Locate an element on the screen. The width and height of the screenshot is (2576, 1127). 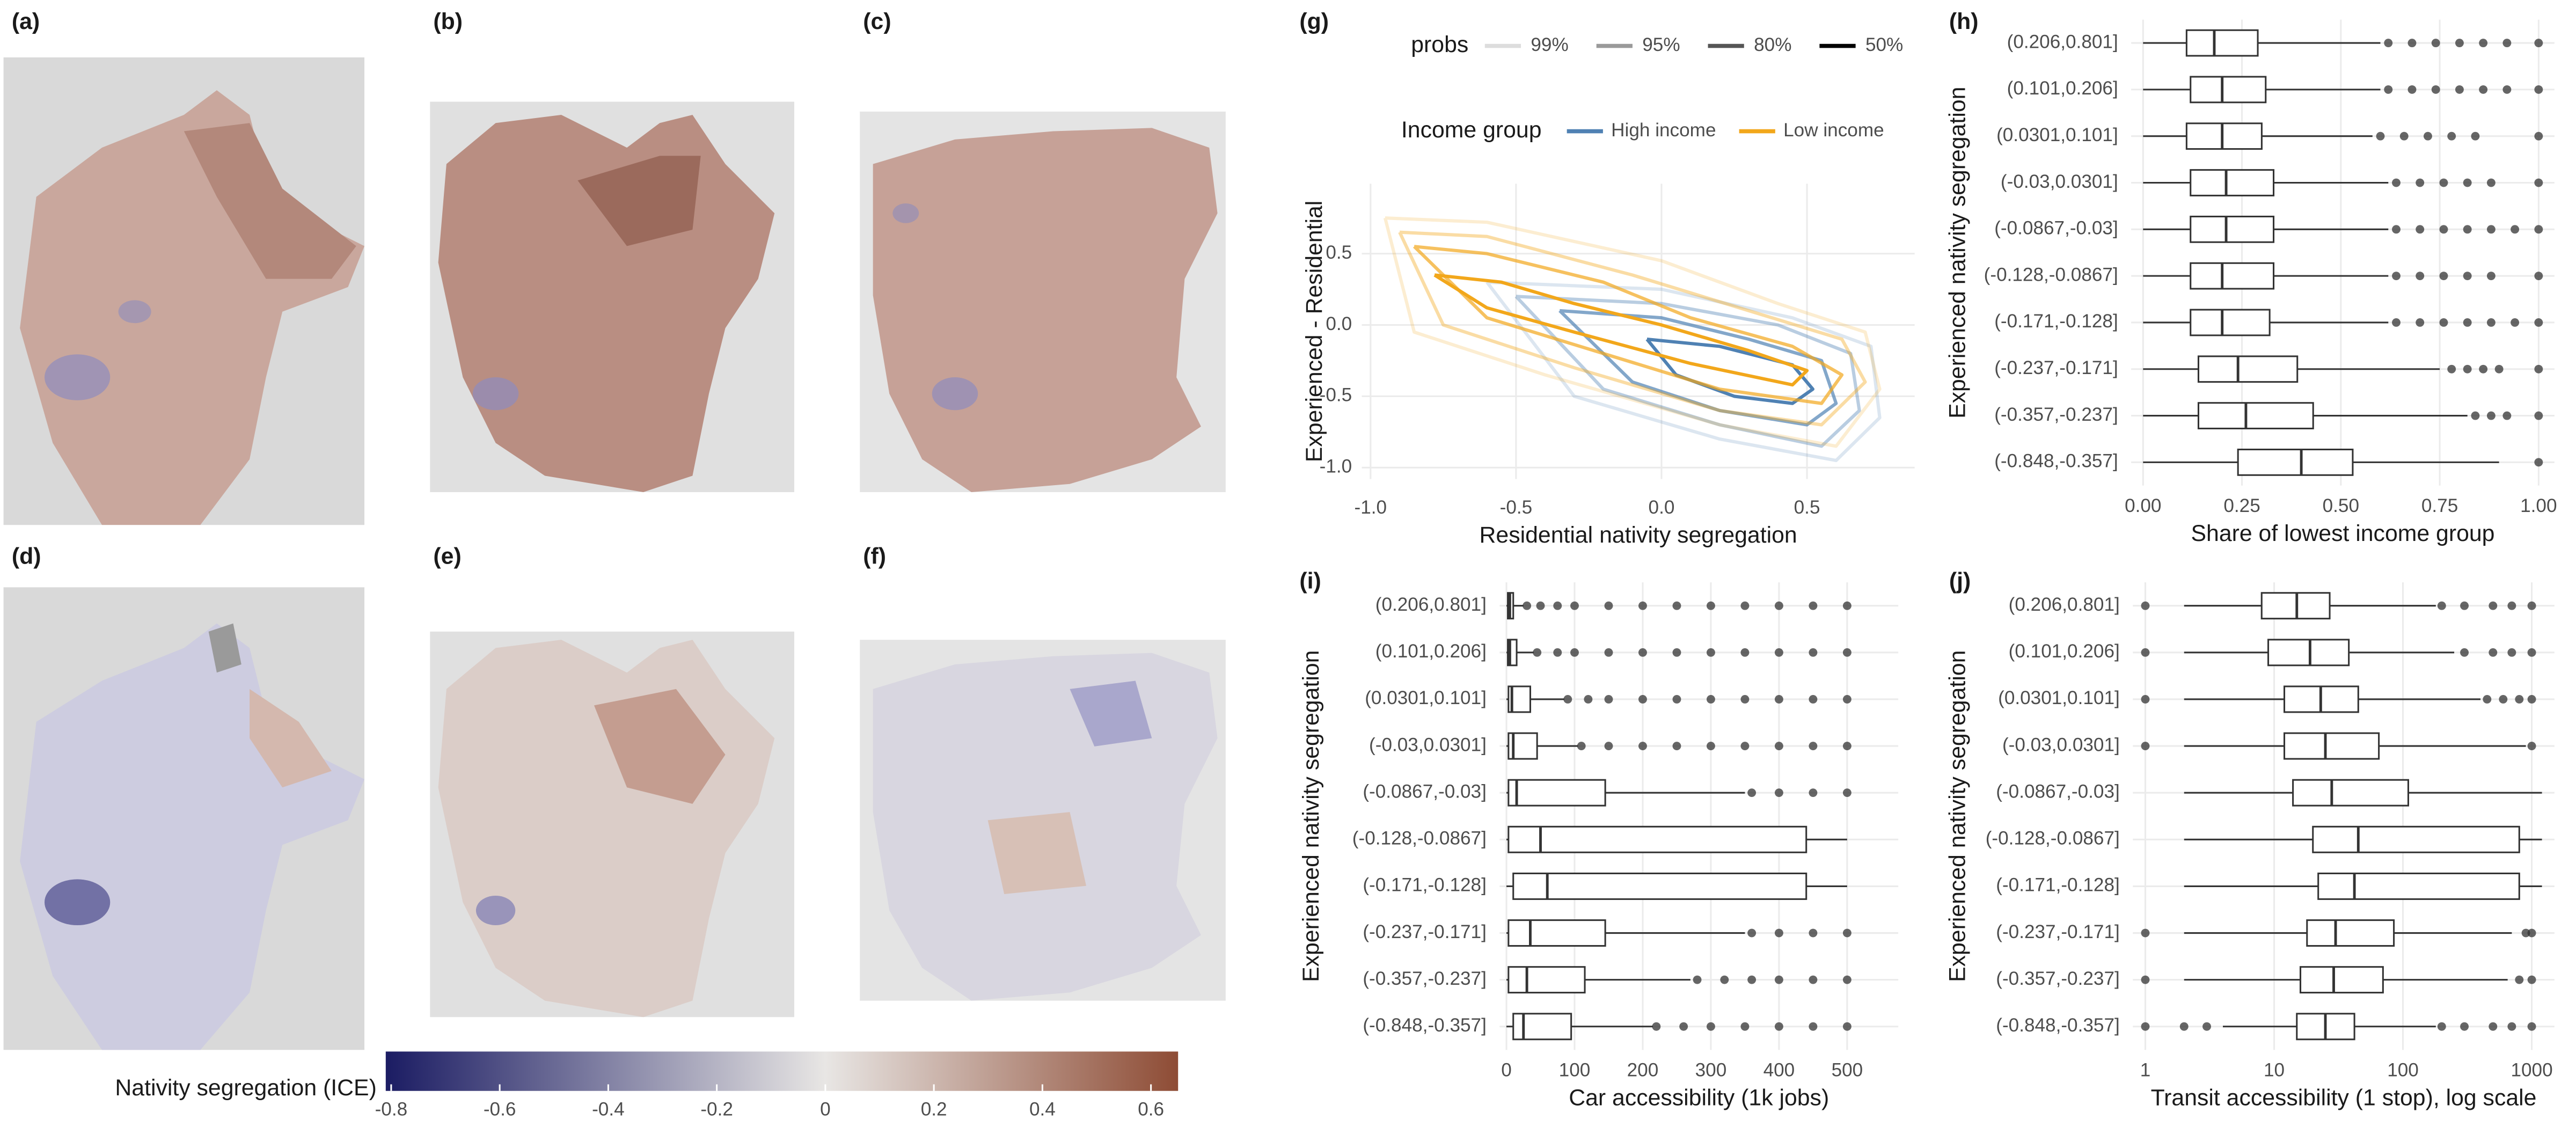
colorbar-tick-label: -0.4 is located at coordinates (608, 1109).